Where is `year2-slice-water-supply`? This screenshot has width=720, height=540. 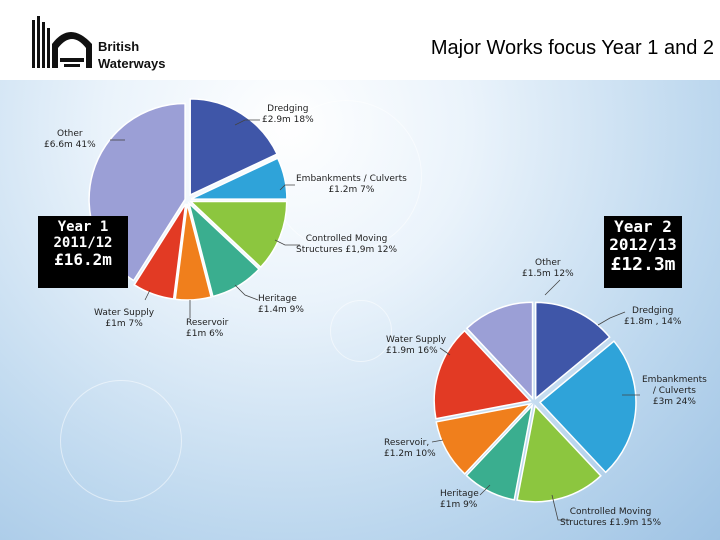
year2-slice-water-supply is located at coordinates (482, 374).